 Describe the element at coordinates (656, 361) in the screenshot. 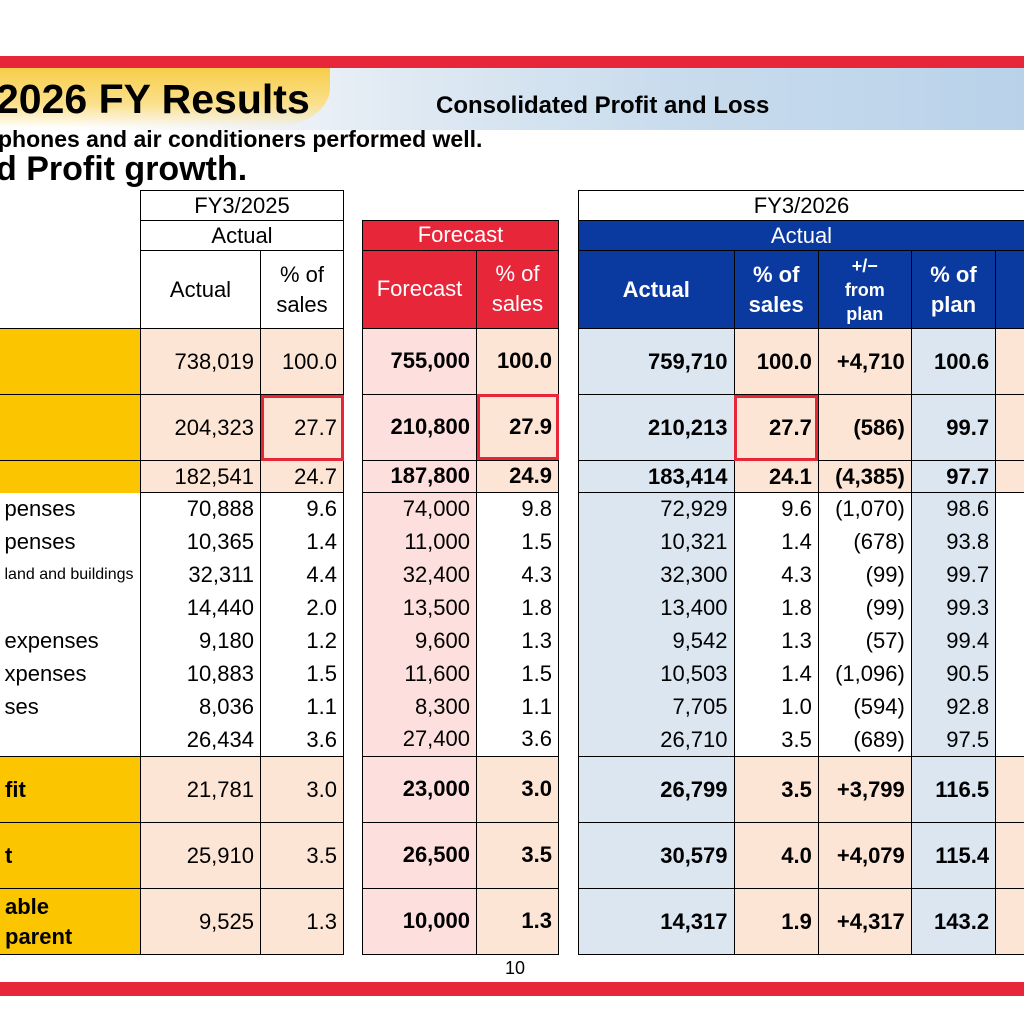

I see `fy2026-actual-cell: 759,710` at that location.